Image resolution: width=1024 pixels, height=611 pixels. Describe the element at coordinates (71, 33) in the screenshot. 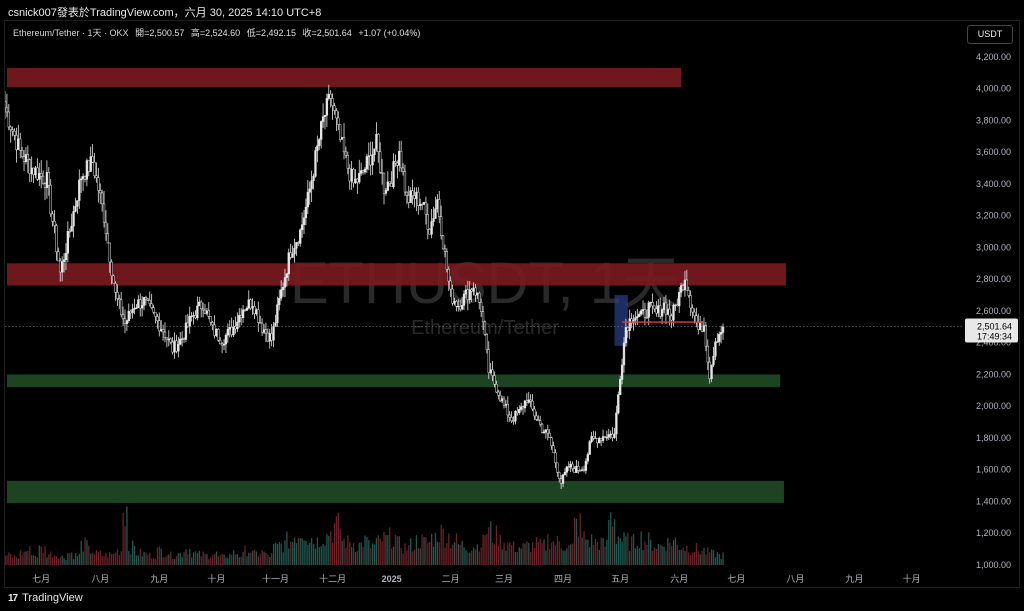

I see `symbol-title: Ethereum/Tether · 1天 · OKX` at that location.